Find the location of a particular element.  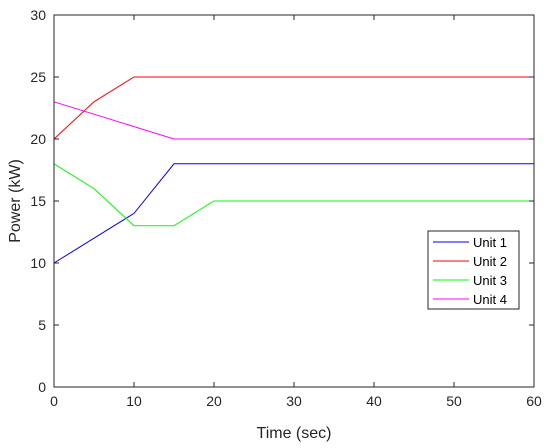

x-tick-label: 50 is located at coordinates (454, 401).